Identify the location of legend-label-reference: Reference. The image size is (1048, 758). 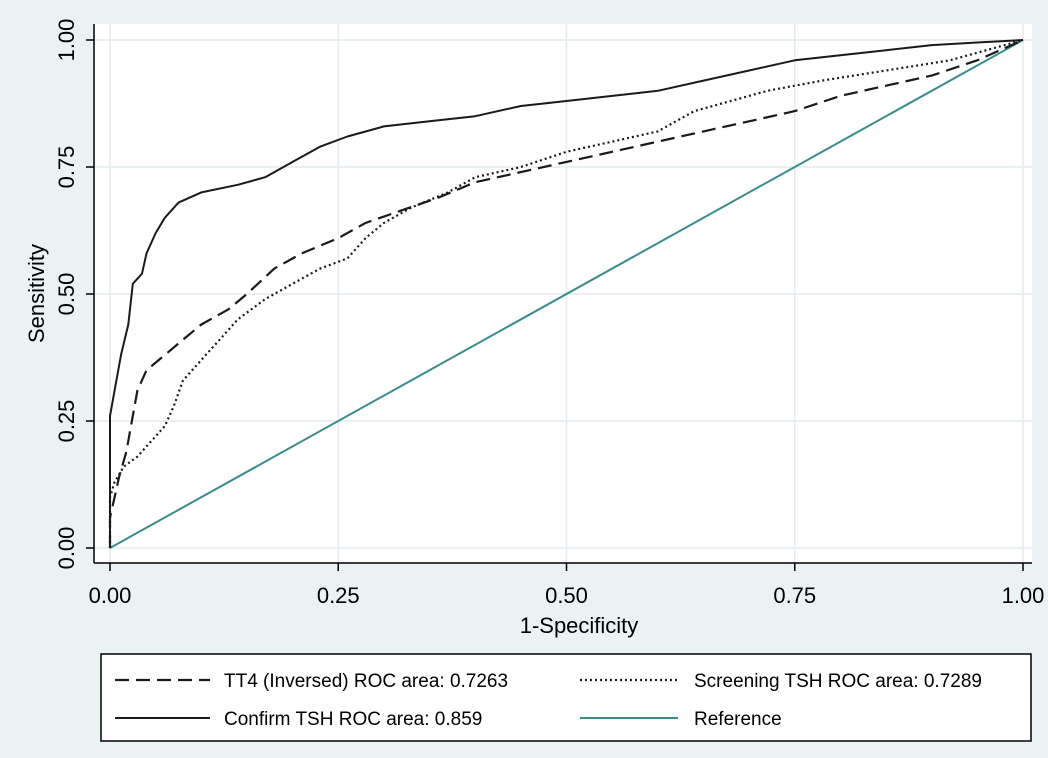
(738, 719).